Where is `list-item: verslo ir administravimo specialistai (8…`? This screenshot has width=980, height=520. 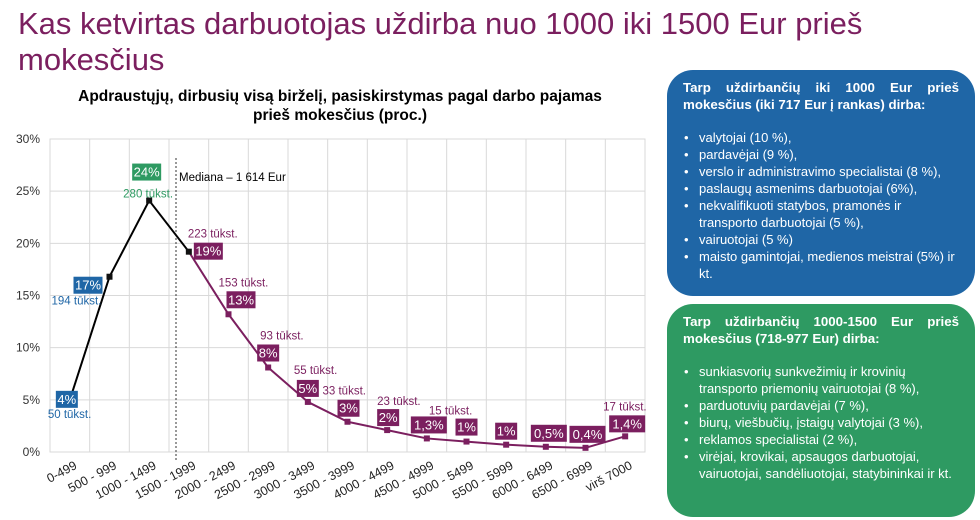 list-item: verslo ir administravimo specialistai (8… is located at coordinates (821, 171).